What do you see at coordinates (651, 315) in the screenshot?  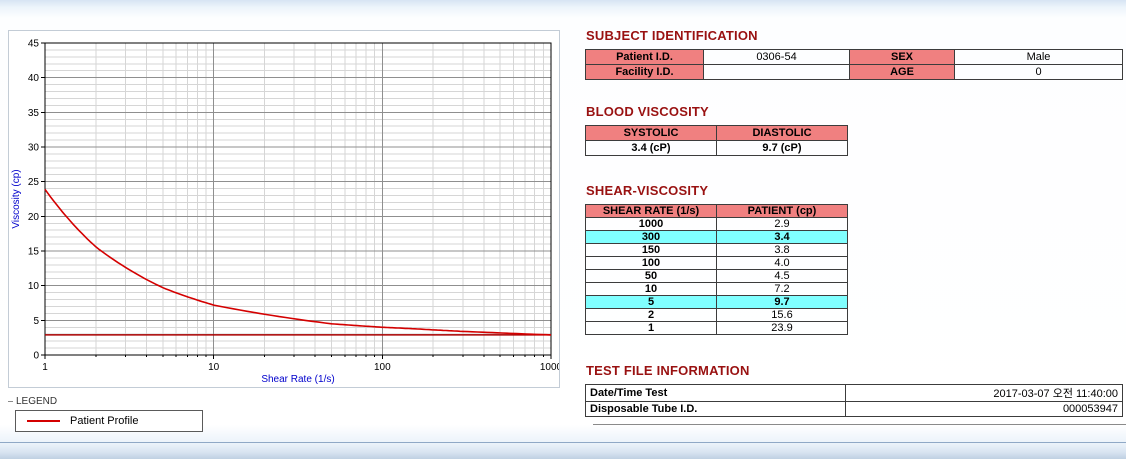 I see `shear-rate-cell: 2` at bounding box center [651, 315].